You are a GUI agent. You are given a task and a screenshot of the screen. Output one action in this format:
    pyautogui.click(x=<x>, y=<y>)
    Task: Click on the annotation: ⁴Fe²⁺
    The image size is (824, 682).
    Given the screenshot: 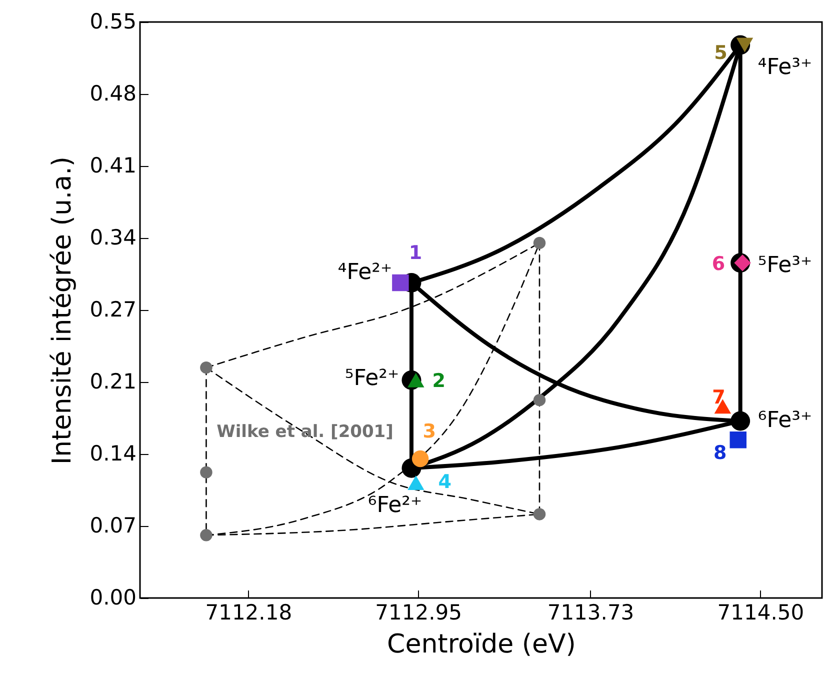 What is the action you would take?
    pyautogui.click(x=365, y=272)
    